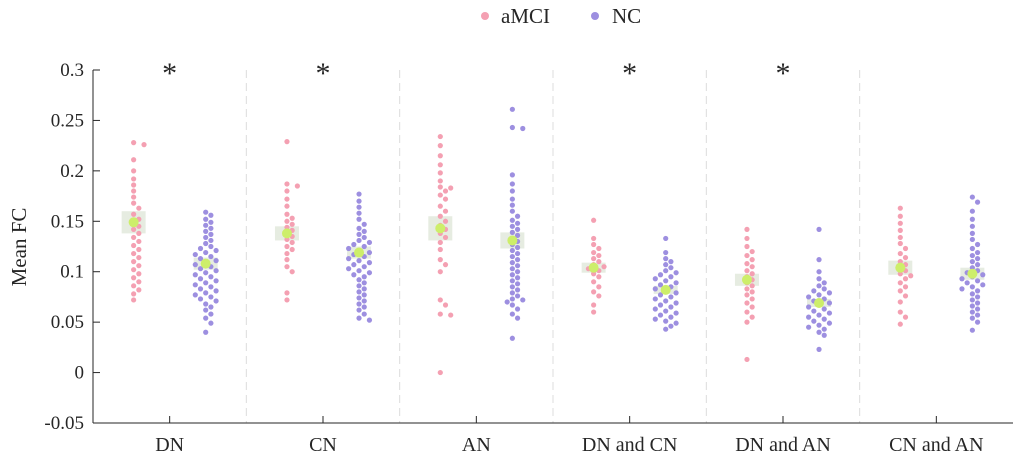 Image resolution: width=1020 pixels, height=462 pixels. I want to click on y-tick-label: 0, so click(80, 373).